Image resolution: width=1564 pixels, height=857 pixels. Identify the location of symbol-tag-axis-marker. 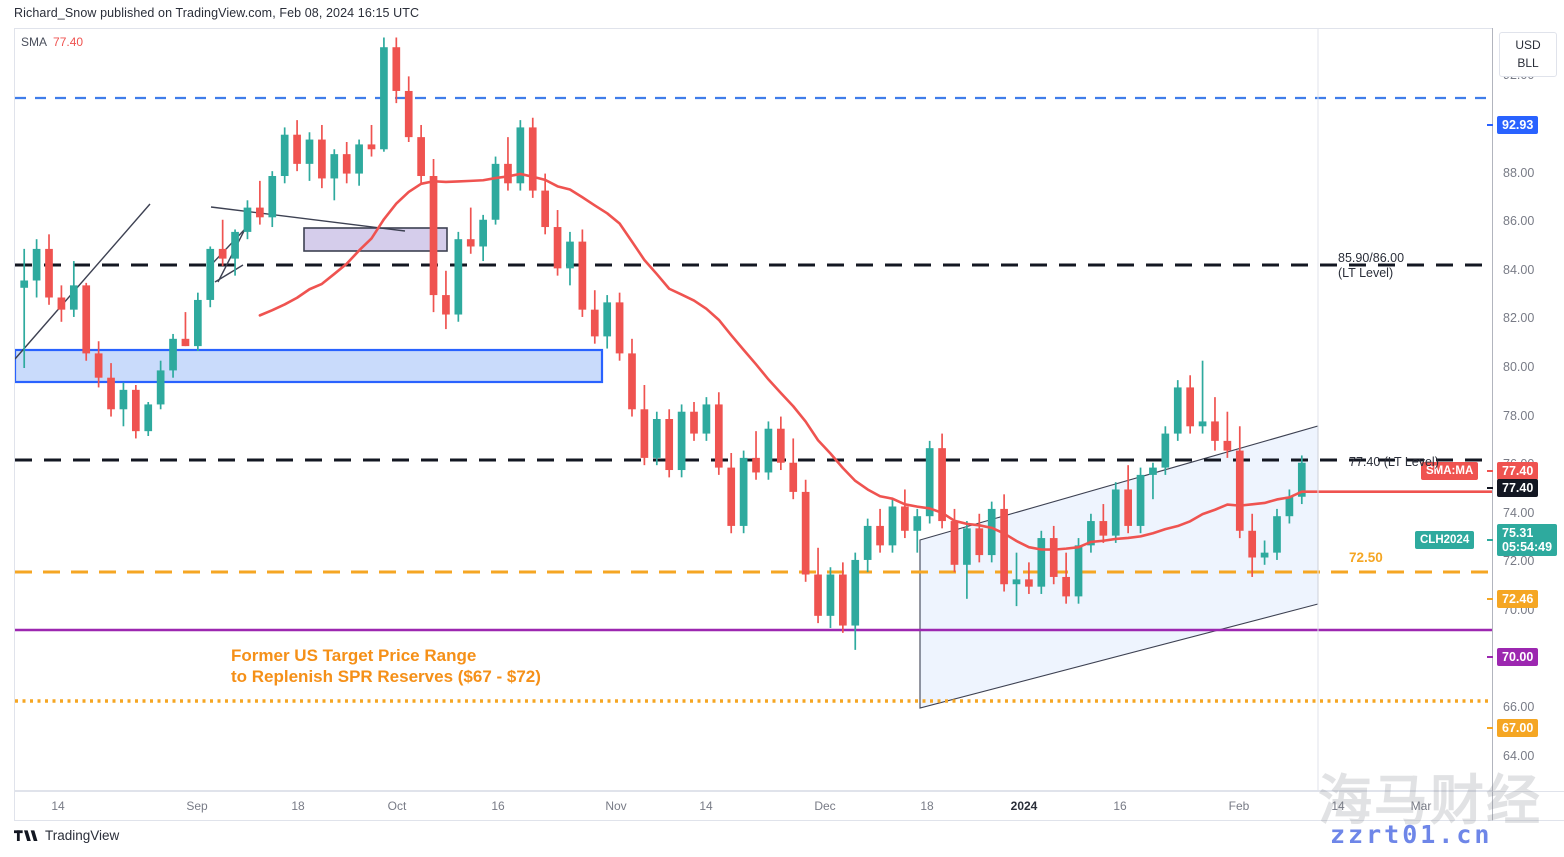
(1490, 540).